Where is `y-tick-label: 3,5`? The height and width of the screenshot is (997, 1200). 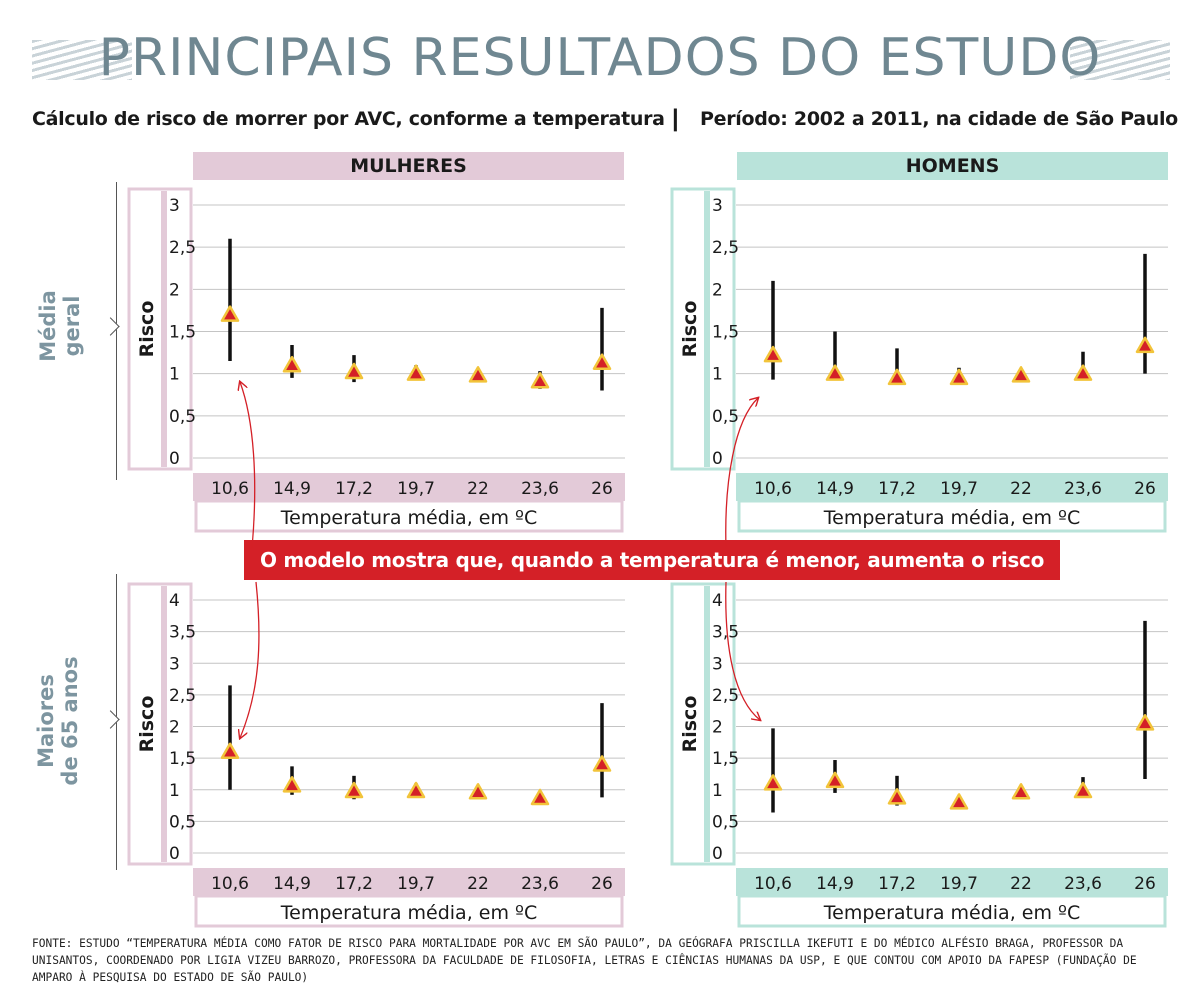
y-tick-label: 3,5 is located at coordinates (725, 633).